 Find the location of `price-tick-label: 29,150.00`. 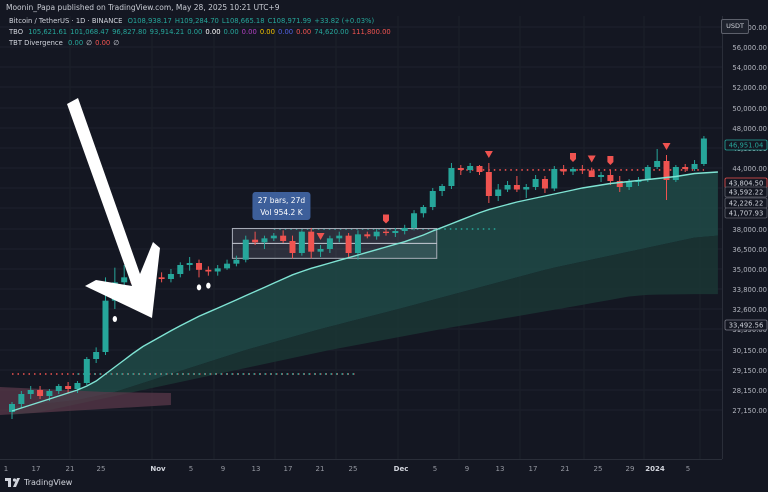

price-tick-label: 29,150.00 is located at coordinates (749, 371).